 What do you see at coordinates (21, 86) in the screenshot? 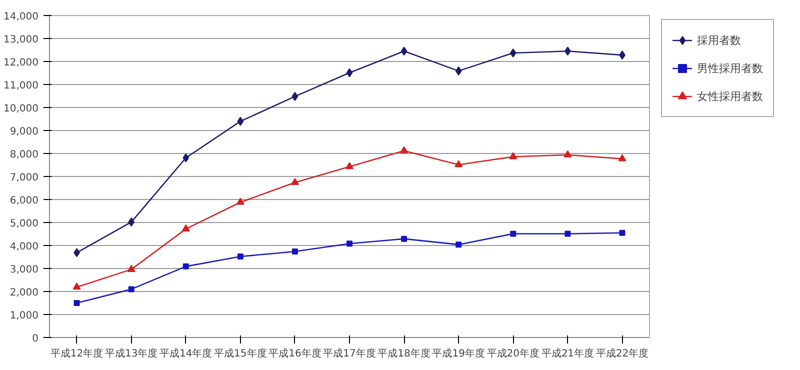
I see `y-tick-label: 11,000` at bounding box center [21, 86].